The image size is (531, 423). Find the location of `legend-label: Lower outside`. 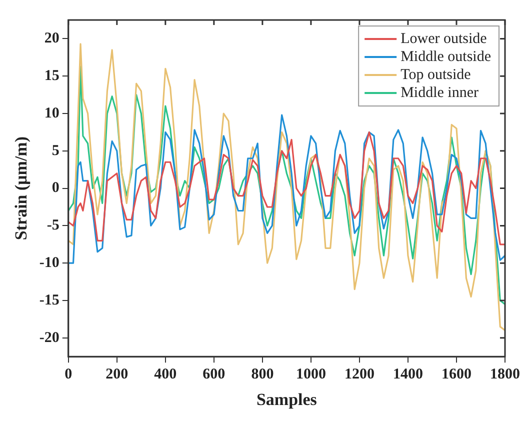

legend-label: Lower outside is located at coordinates (444, 38).